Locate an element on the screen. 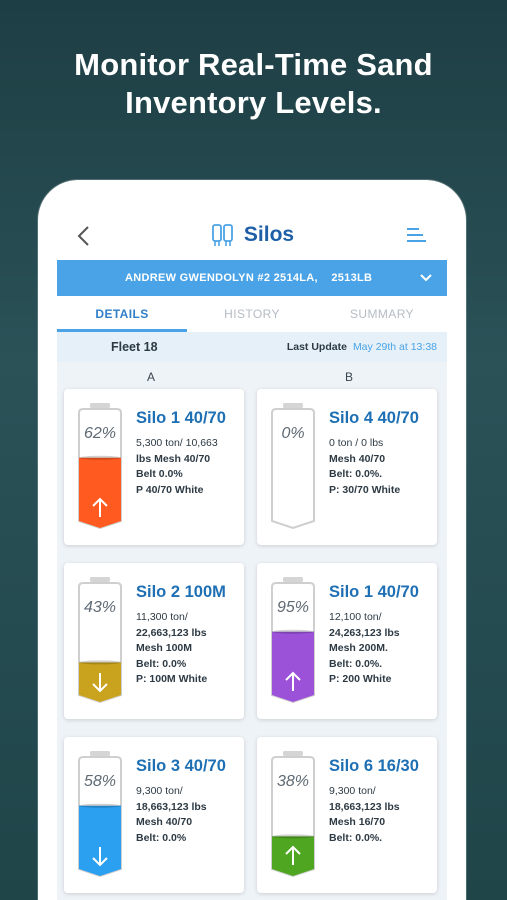 The width and height of the screenshot is (507, 900). site-selector: ANDREW GWENDOLYN #2 2514LA, 2513LB is located at coordinates (252, 278).